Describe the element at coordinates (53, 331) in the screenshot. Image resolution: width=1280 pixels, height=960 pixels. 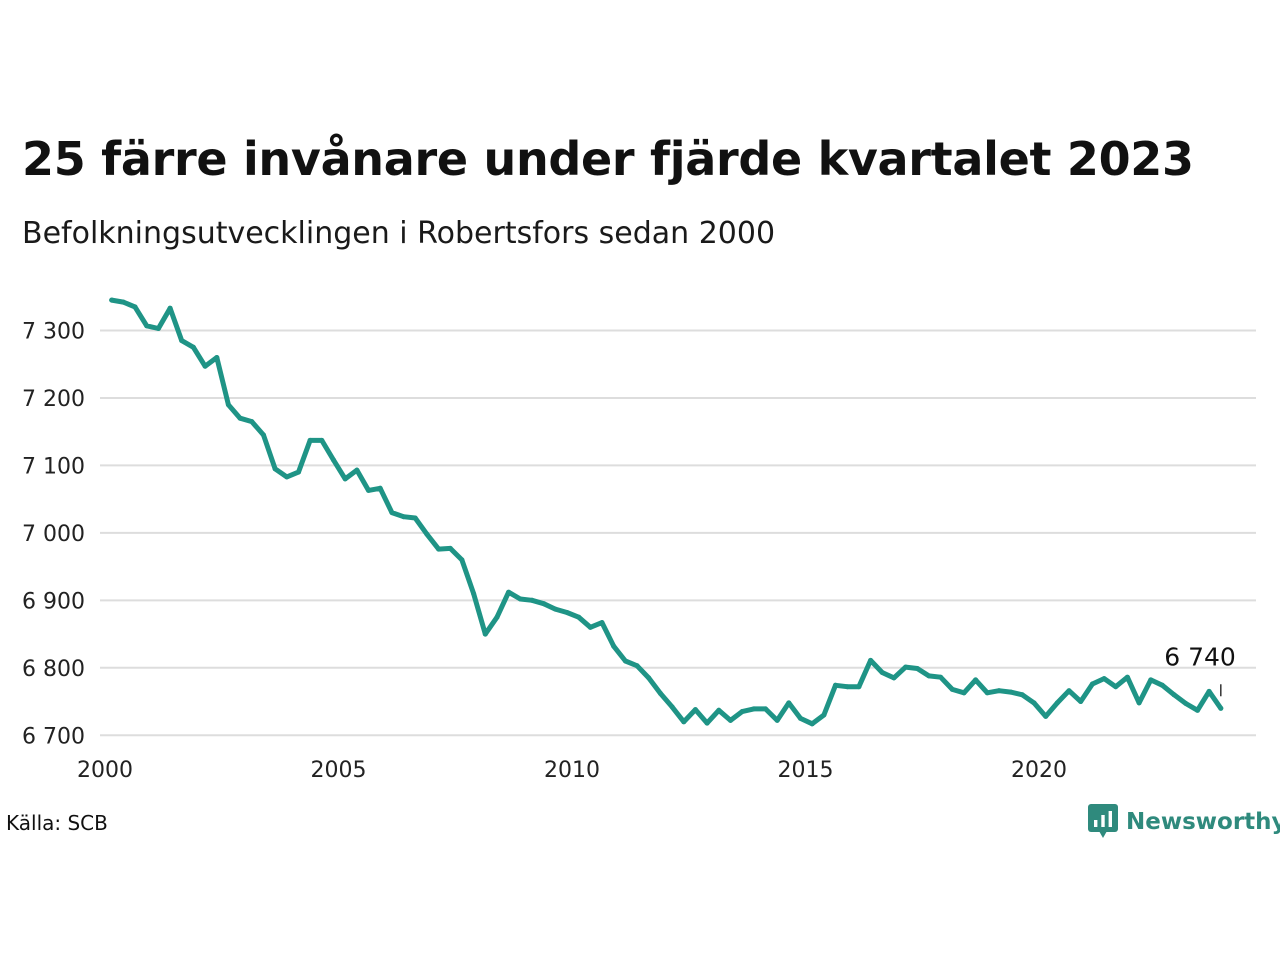
I see `y-tick-label: 7 300` at that location.